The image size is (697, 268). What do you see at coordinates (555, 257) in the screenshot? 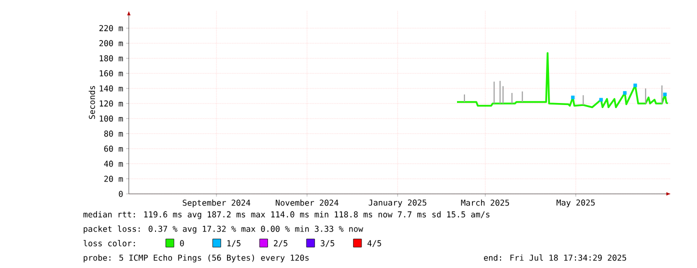
I see `text: end: Fri Jul 18 17:34:29 2025` at bounding box center [555, 257].